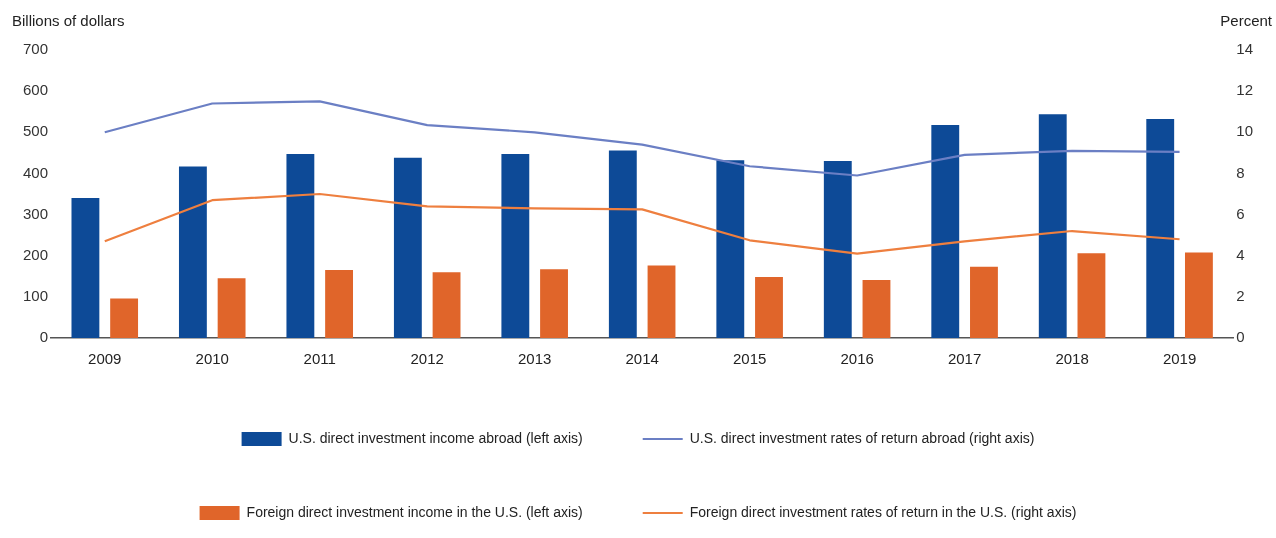 This screenshot has height=538, width=1276. Describe the element at coordinates (36, 131) in the screenshot. I see `y-tick-label: 500` at that location.